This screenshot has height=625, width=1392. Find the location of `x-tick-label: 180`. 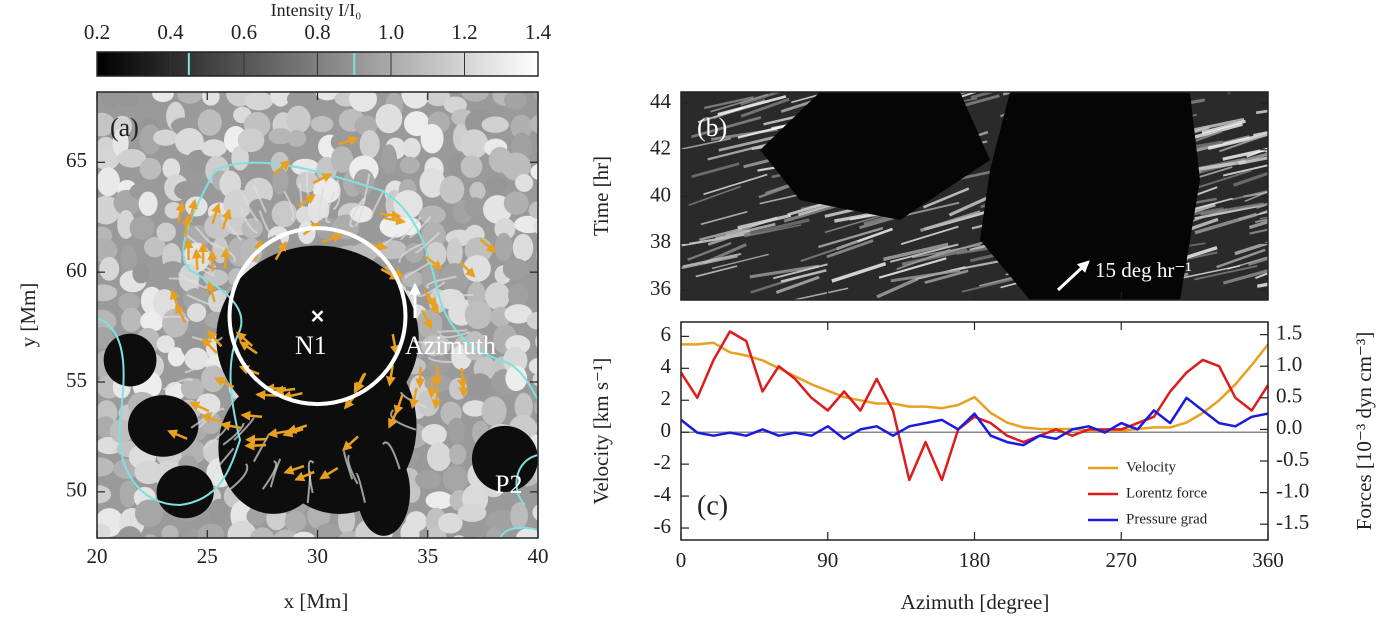

x-tick-label: 180 is located at coordinates (975, 560).